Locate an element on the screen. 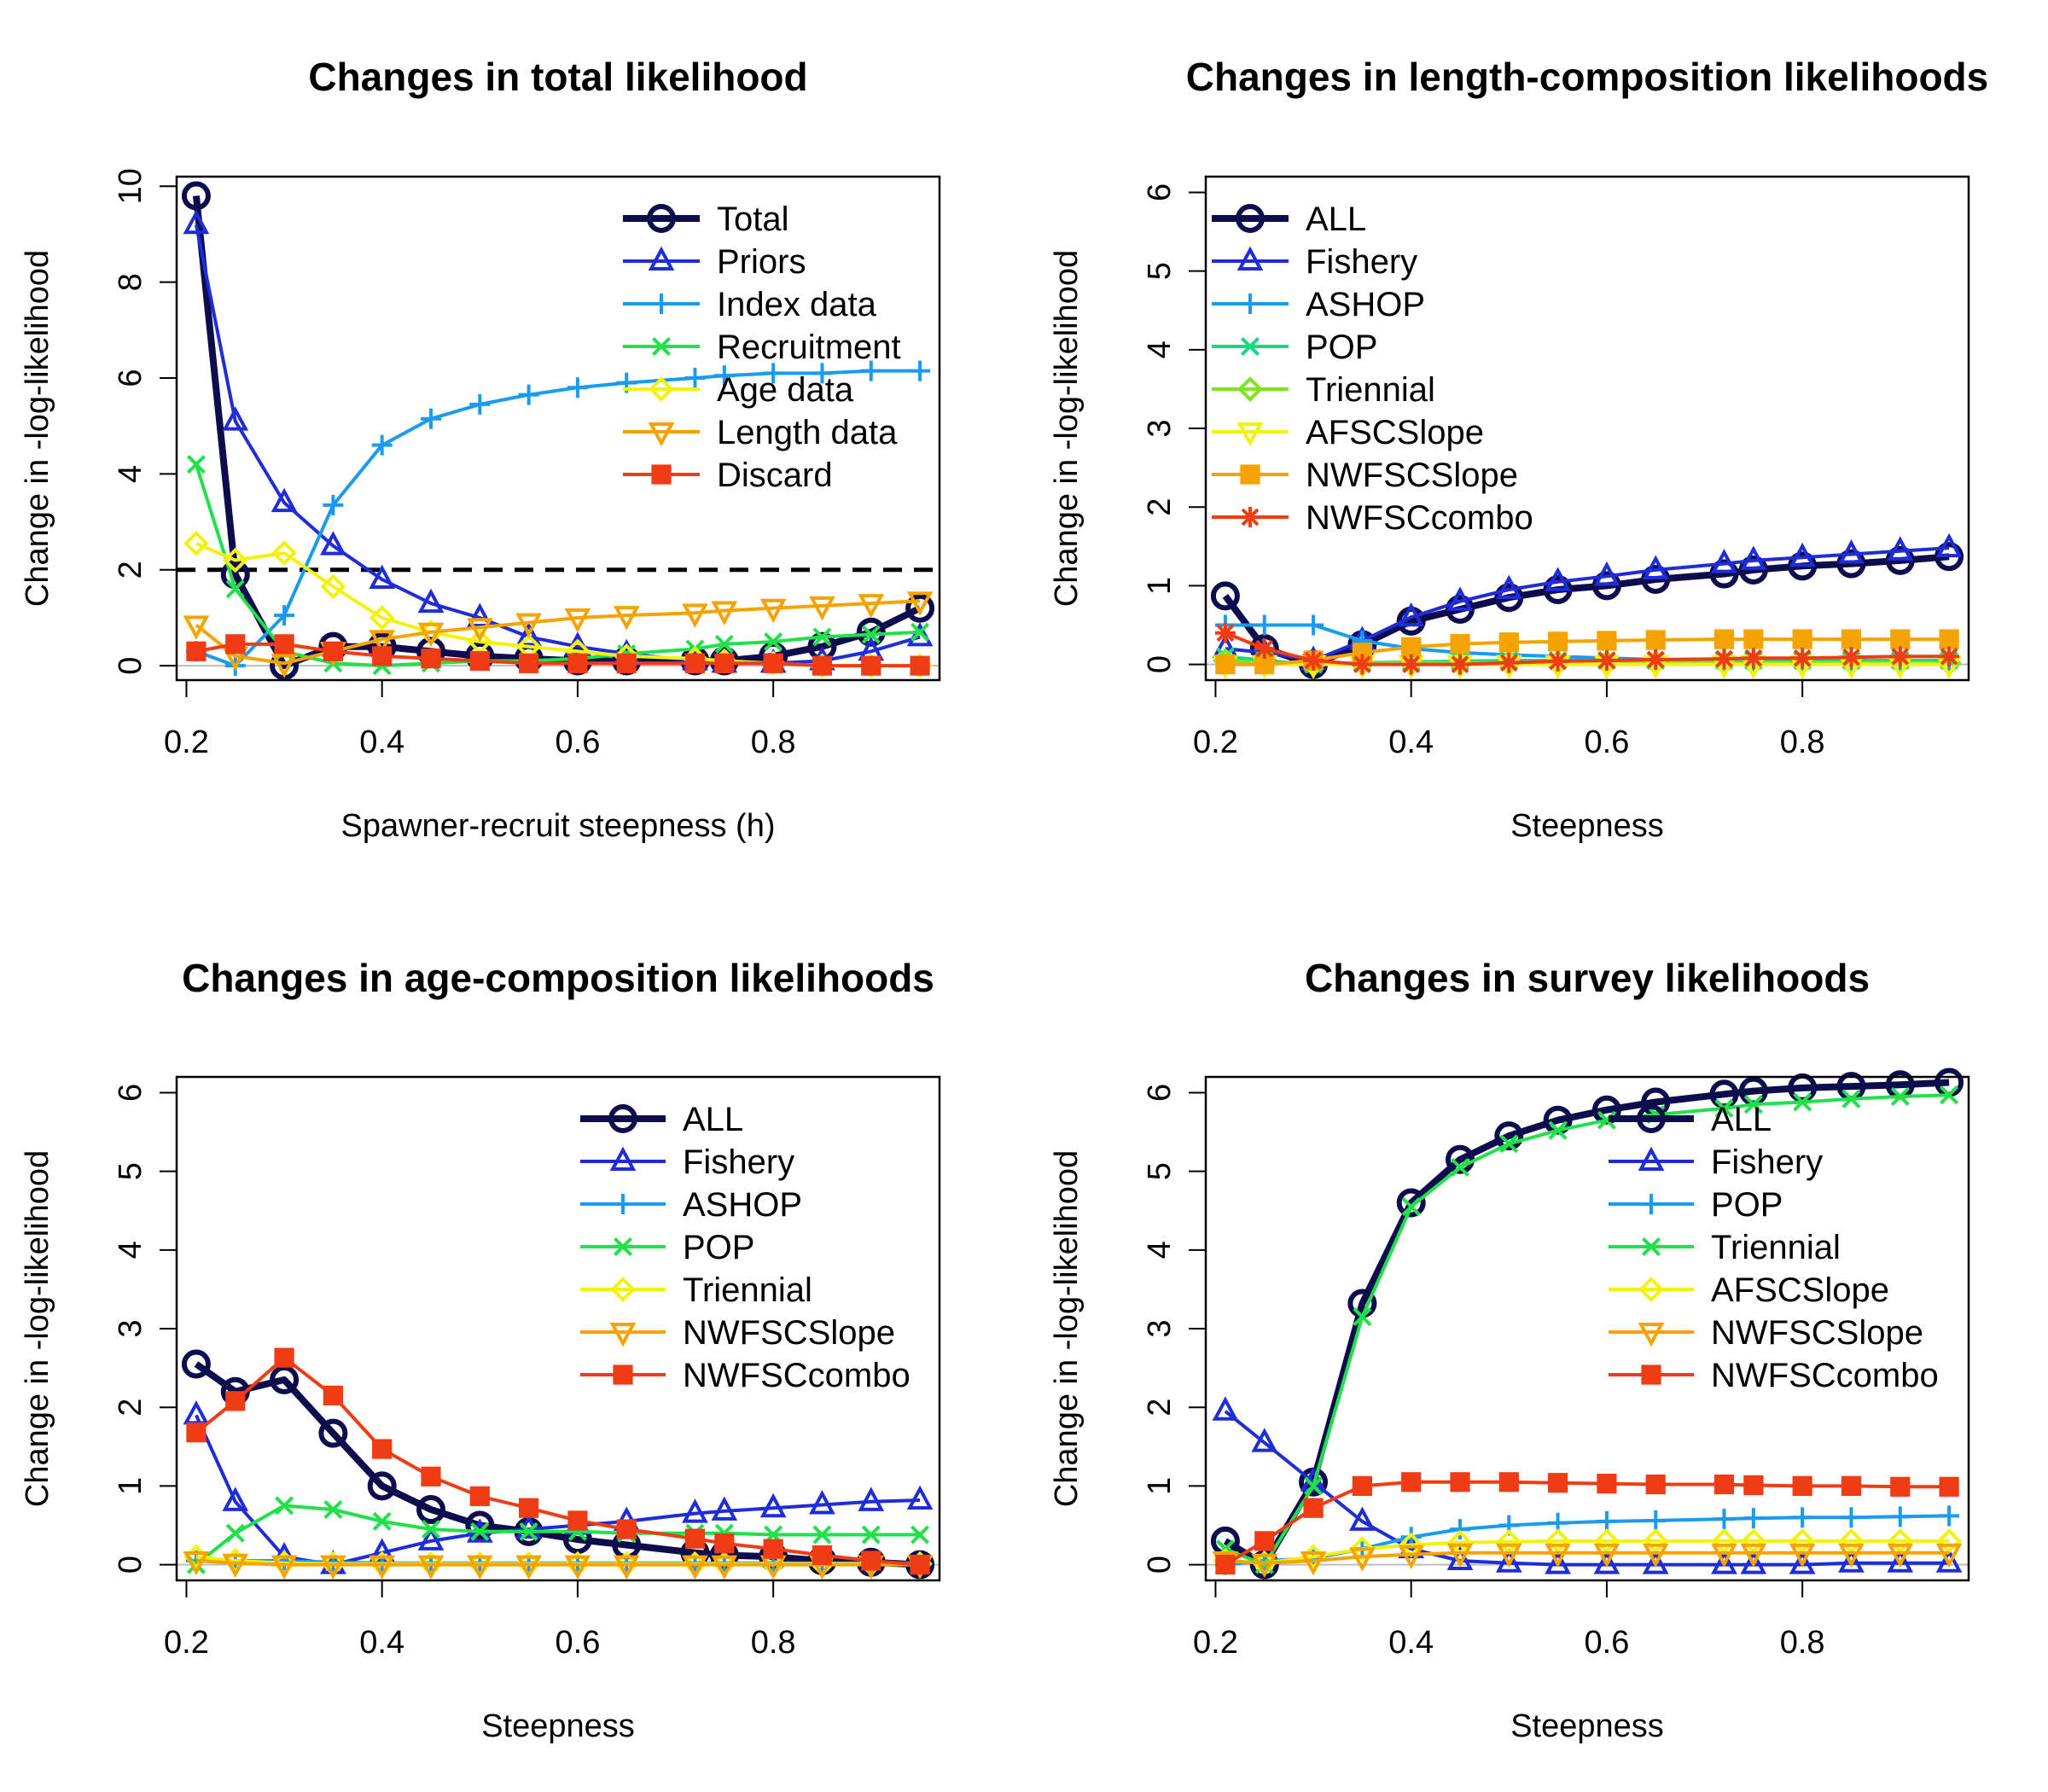  legend-marker-nwfscslope is located at coordinates (1651, 1335).